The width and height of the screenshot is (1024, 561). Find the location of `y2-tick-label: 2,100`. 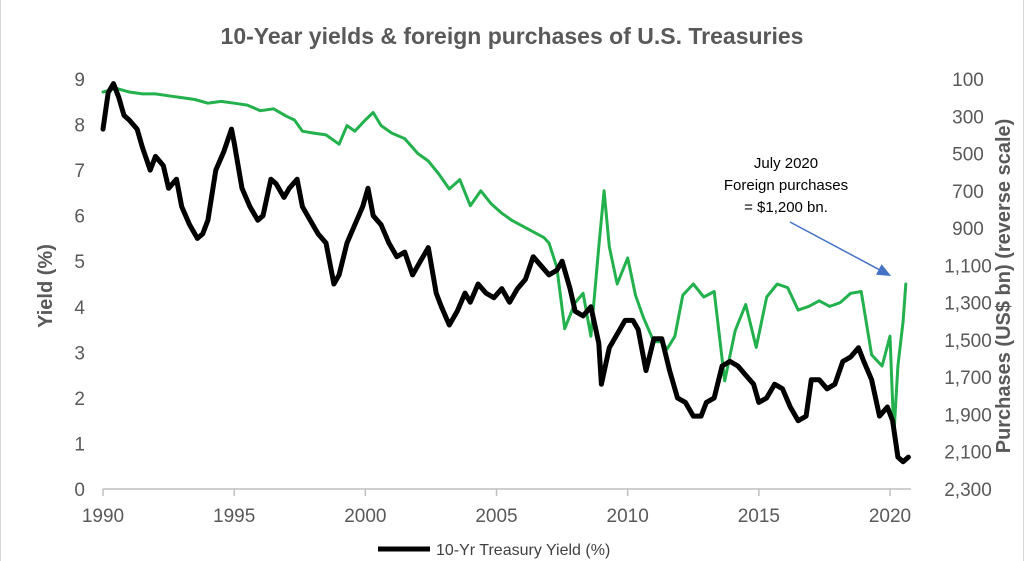

y2-tick-label: 2,100 is located at coordinates (968, 453).